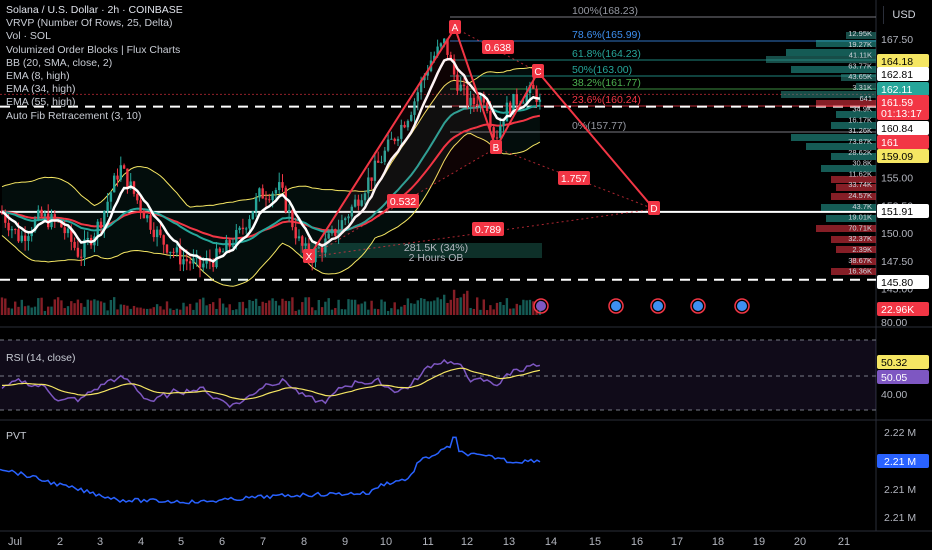  I want to click on rsi-tick: 40.00, so click(894, 395).